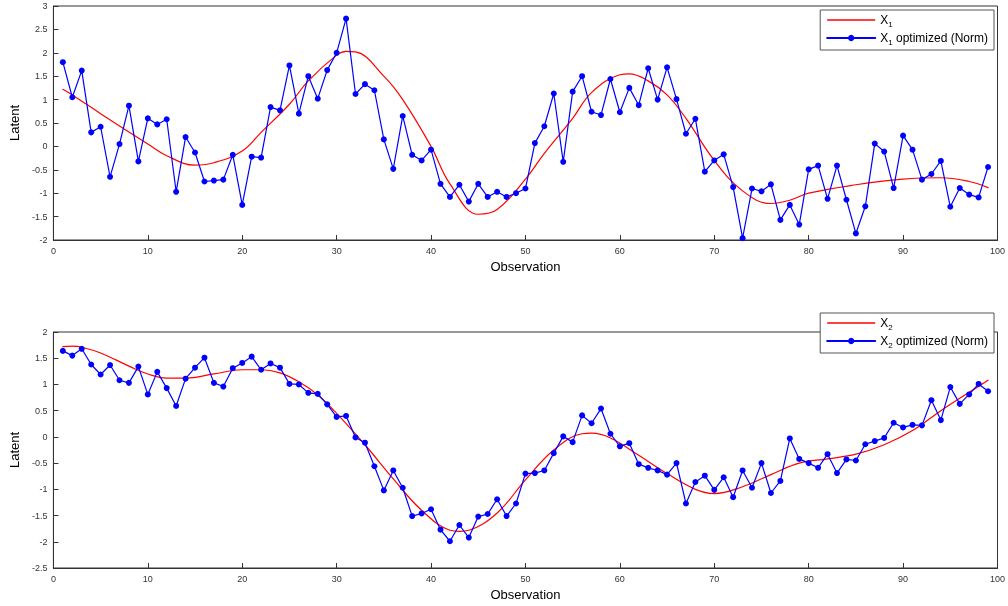 The height and width of the screenshot is (606, 1008). Describe the element at coordinates (45, 6) in the screenshot. I see `y-tick-label: 3` at that location.